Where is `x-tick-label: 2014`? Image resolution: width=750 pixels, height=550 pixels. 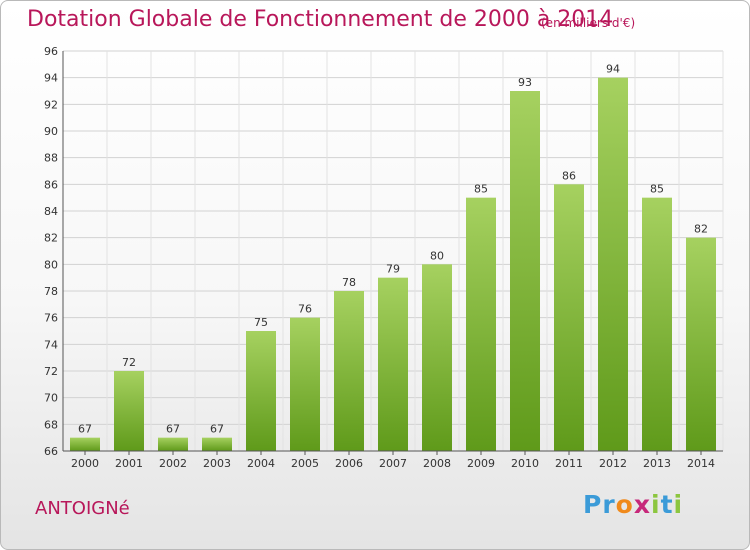
x-tick-label: 2014 is located at coordinates (701, 463).